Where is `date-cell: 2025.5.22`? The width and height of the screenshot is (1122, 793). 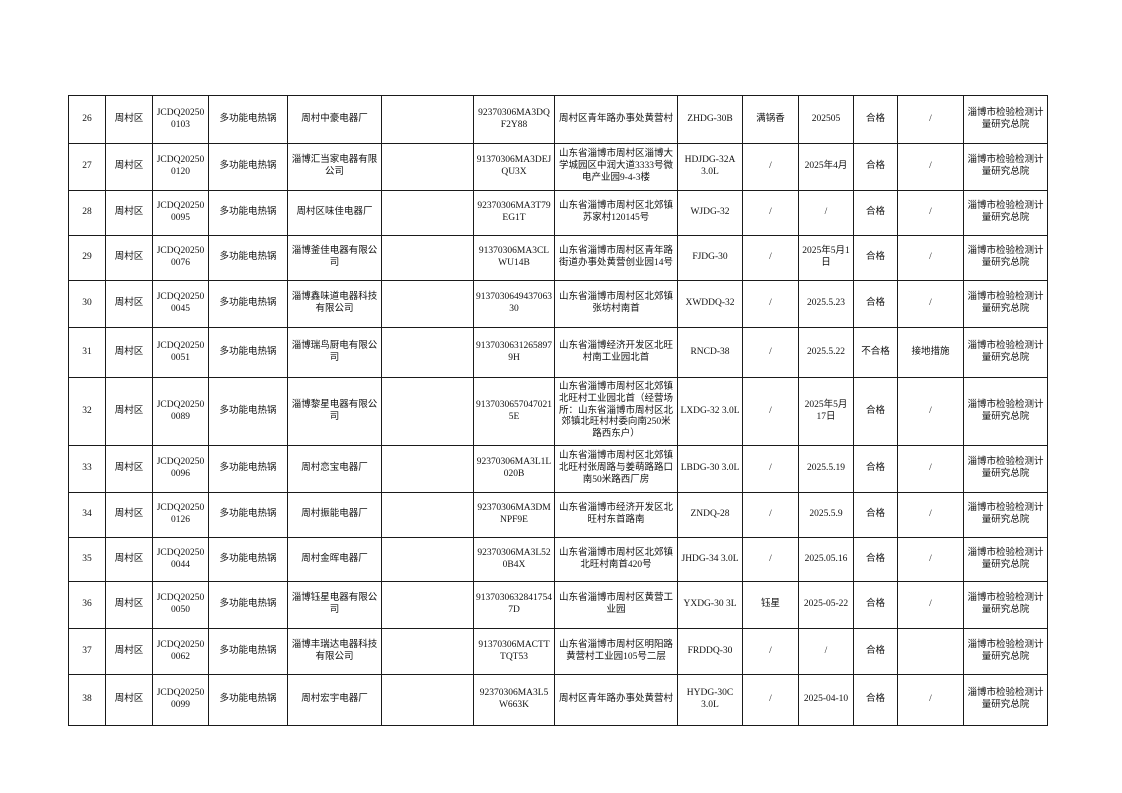 date-cell: 2025.5.22 is located at coordinates (826, 352).